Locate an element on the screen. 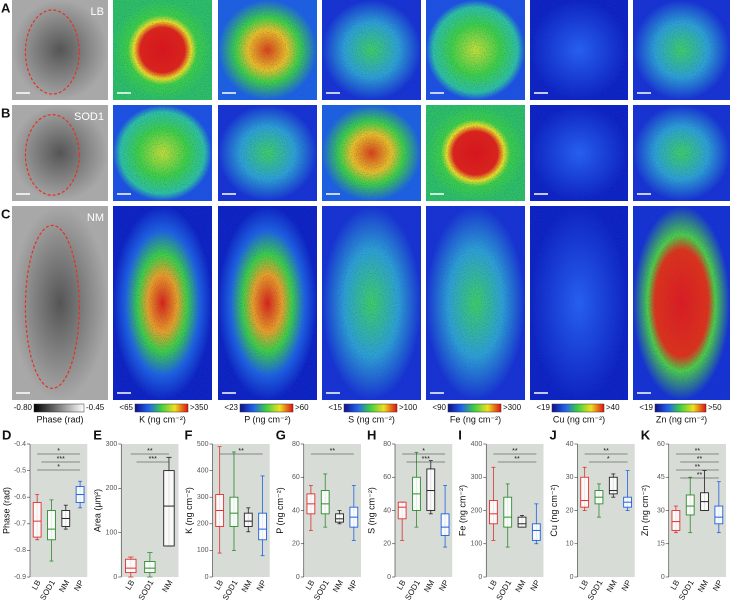  panel-label: K is located at coordinates (646, 434).